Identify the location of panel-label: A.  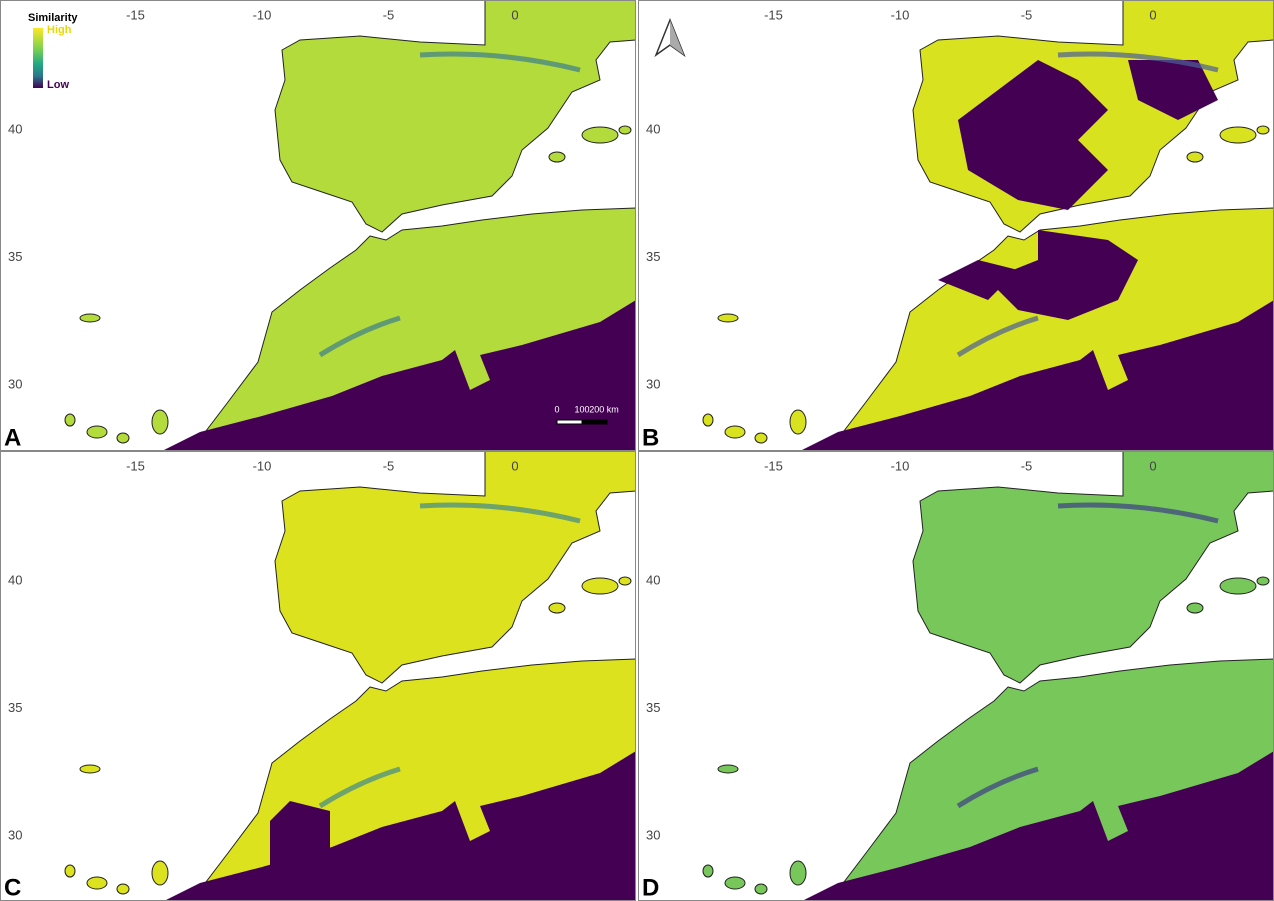
(12, 437).